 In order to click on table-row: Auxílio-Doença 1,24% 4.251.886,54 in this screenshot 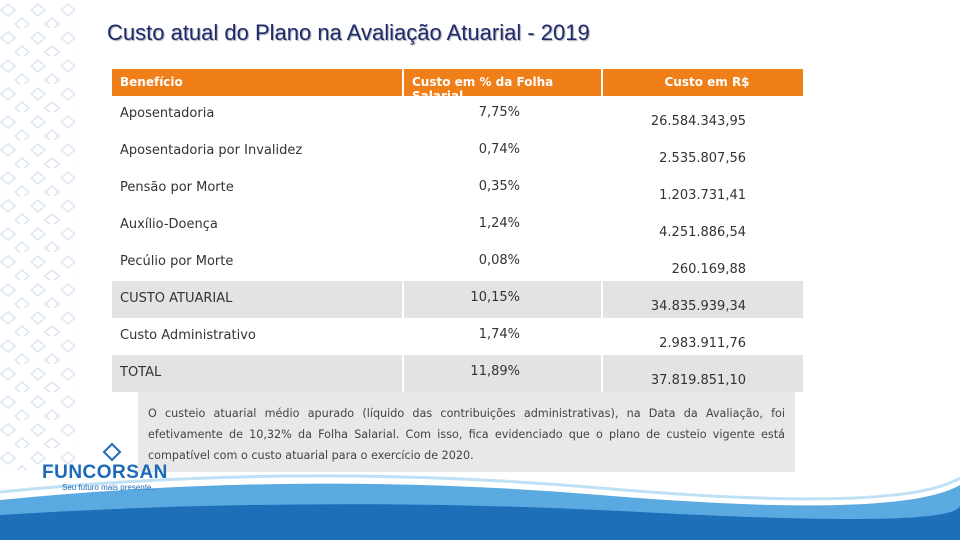, I will do `click(457, 225)`.